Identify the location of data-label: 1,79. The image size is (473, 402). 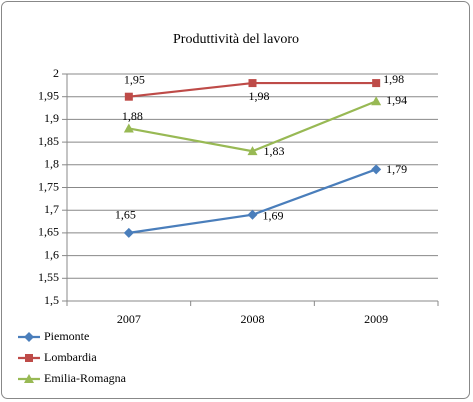
(396, 169).